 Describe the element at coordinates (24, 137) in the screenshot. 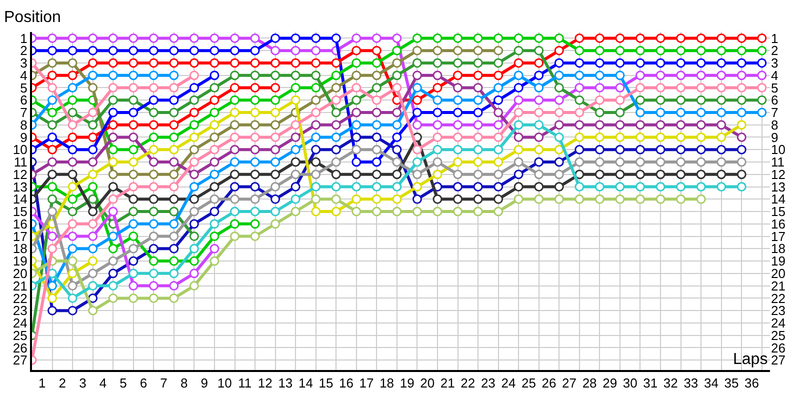

I see `y-tick-label: 9` at that location.